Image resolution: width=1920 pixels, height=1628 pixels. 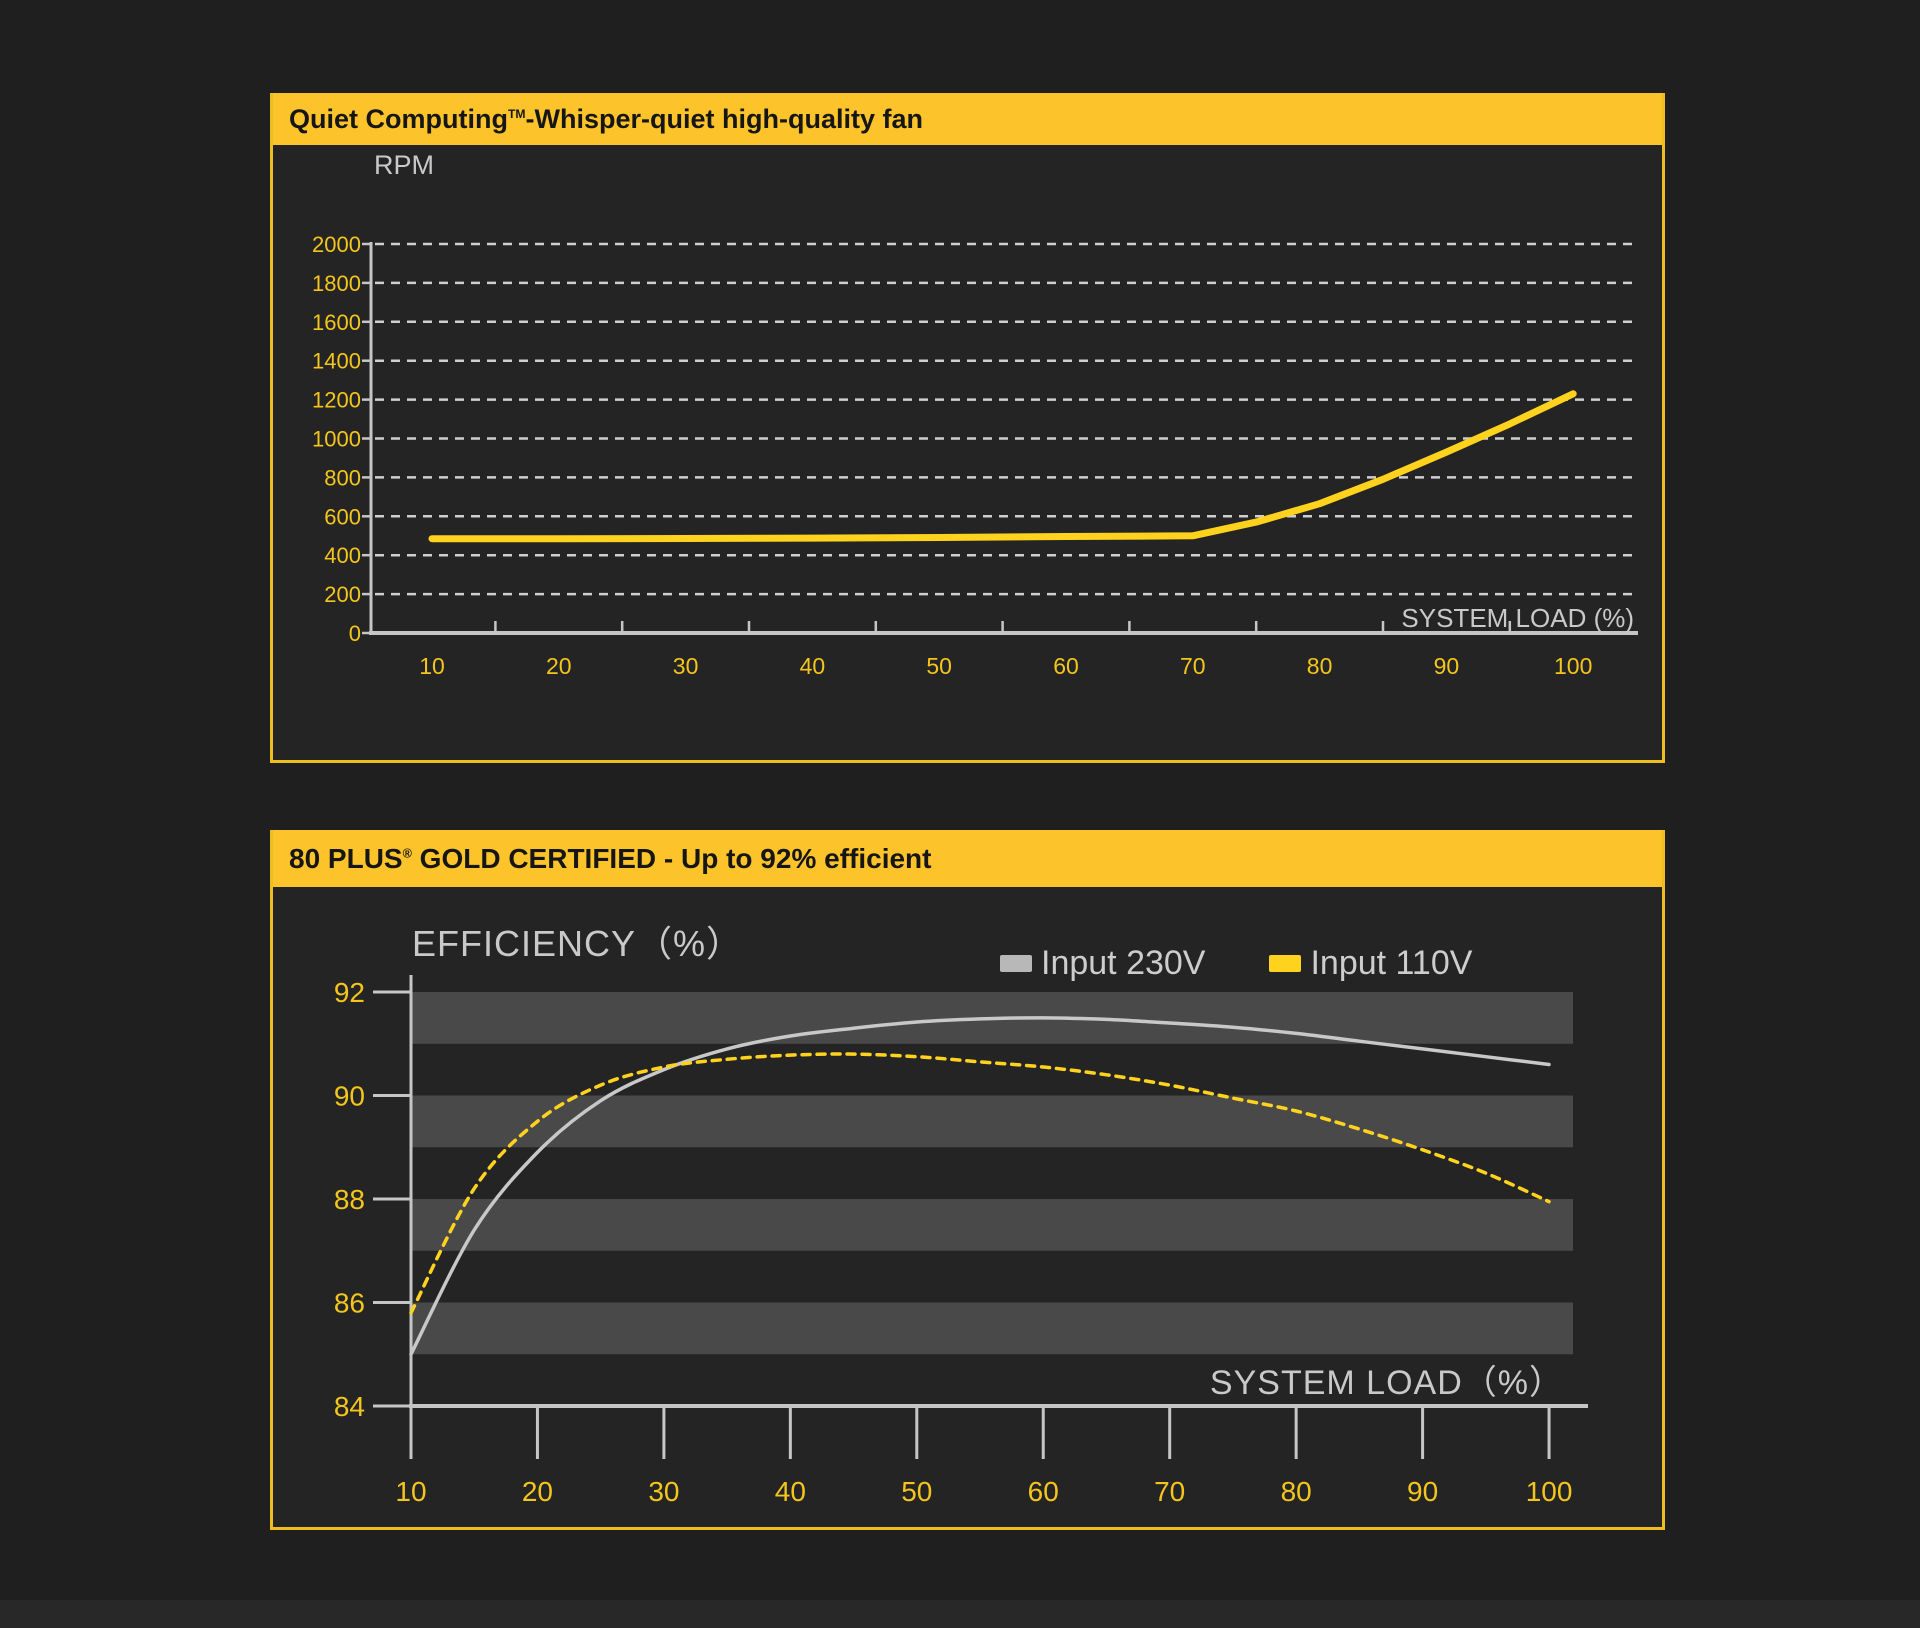 I want to click on fan-xtick-50: 50, so click(x=939, y=666).